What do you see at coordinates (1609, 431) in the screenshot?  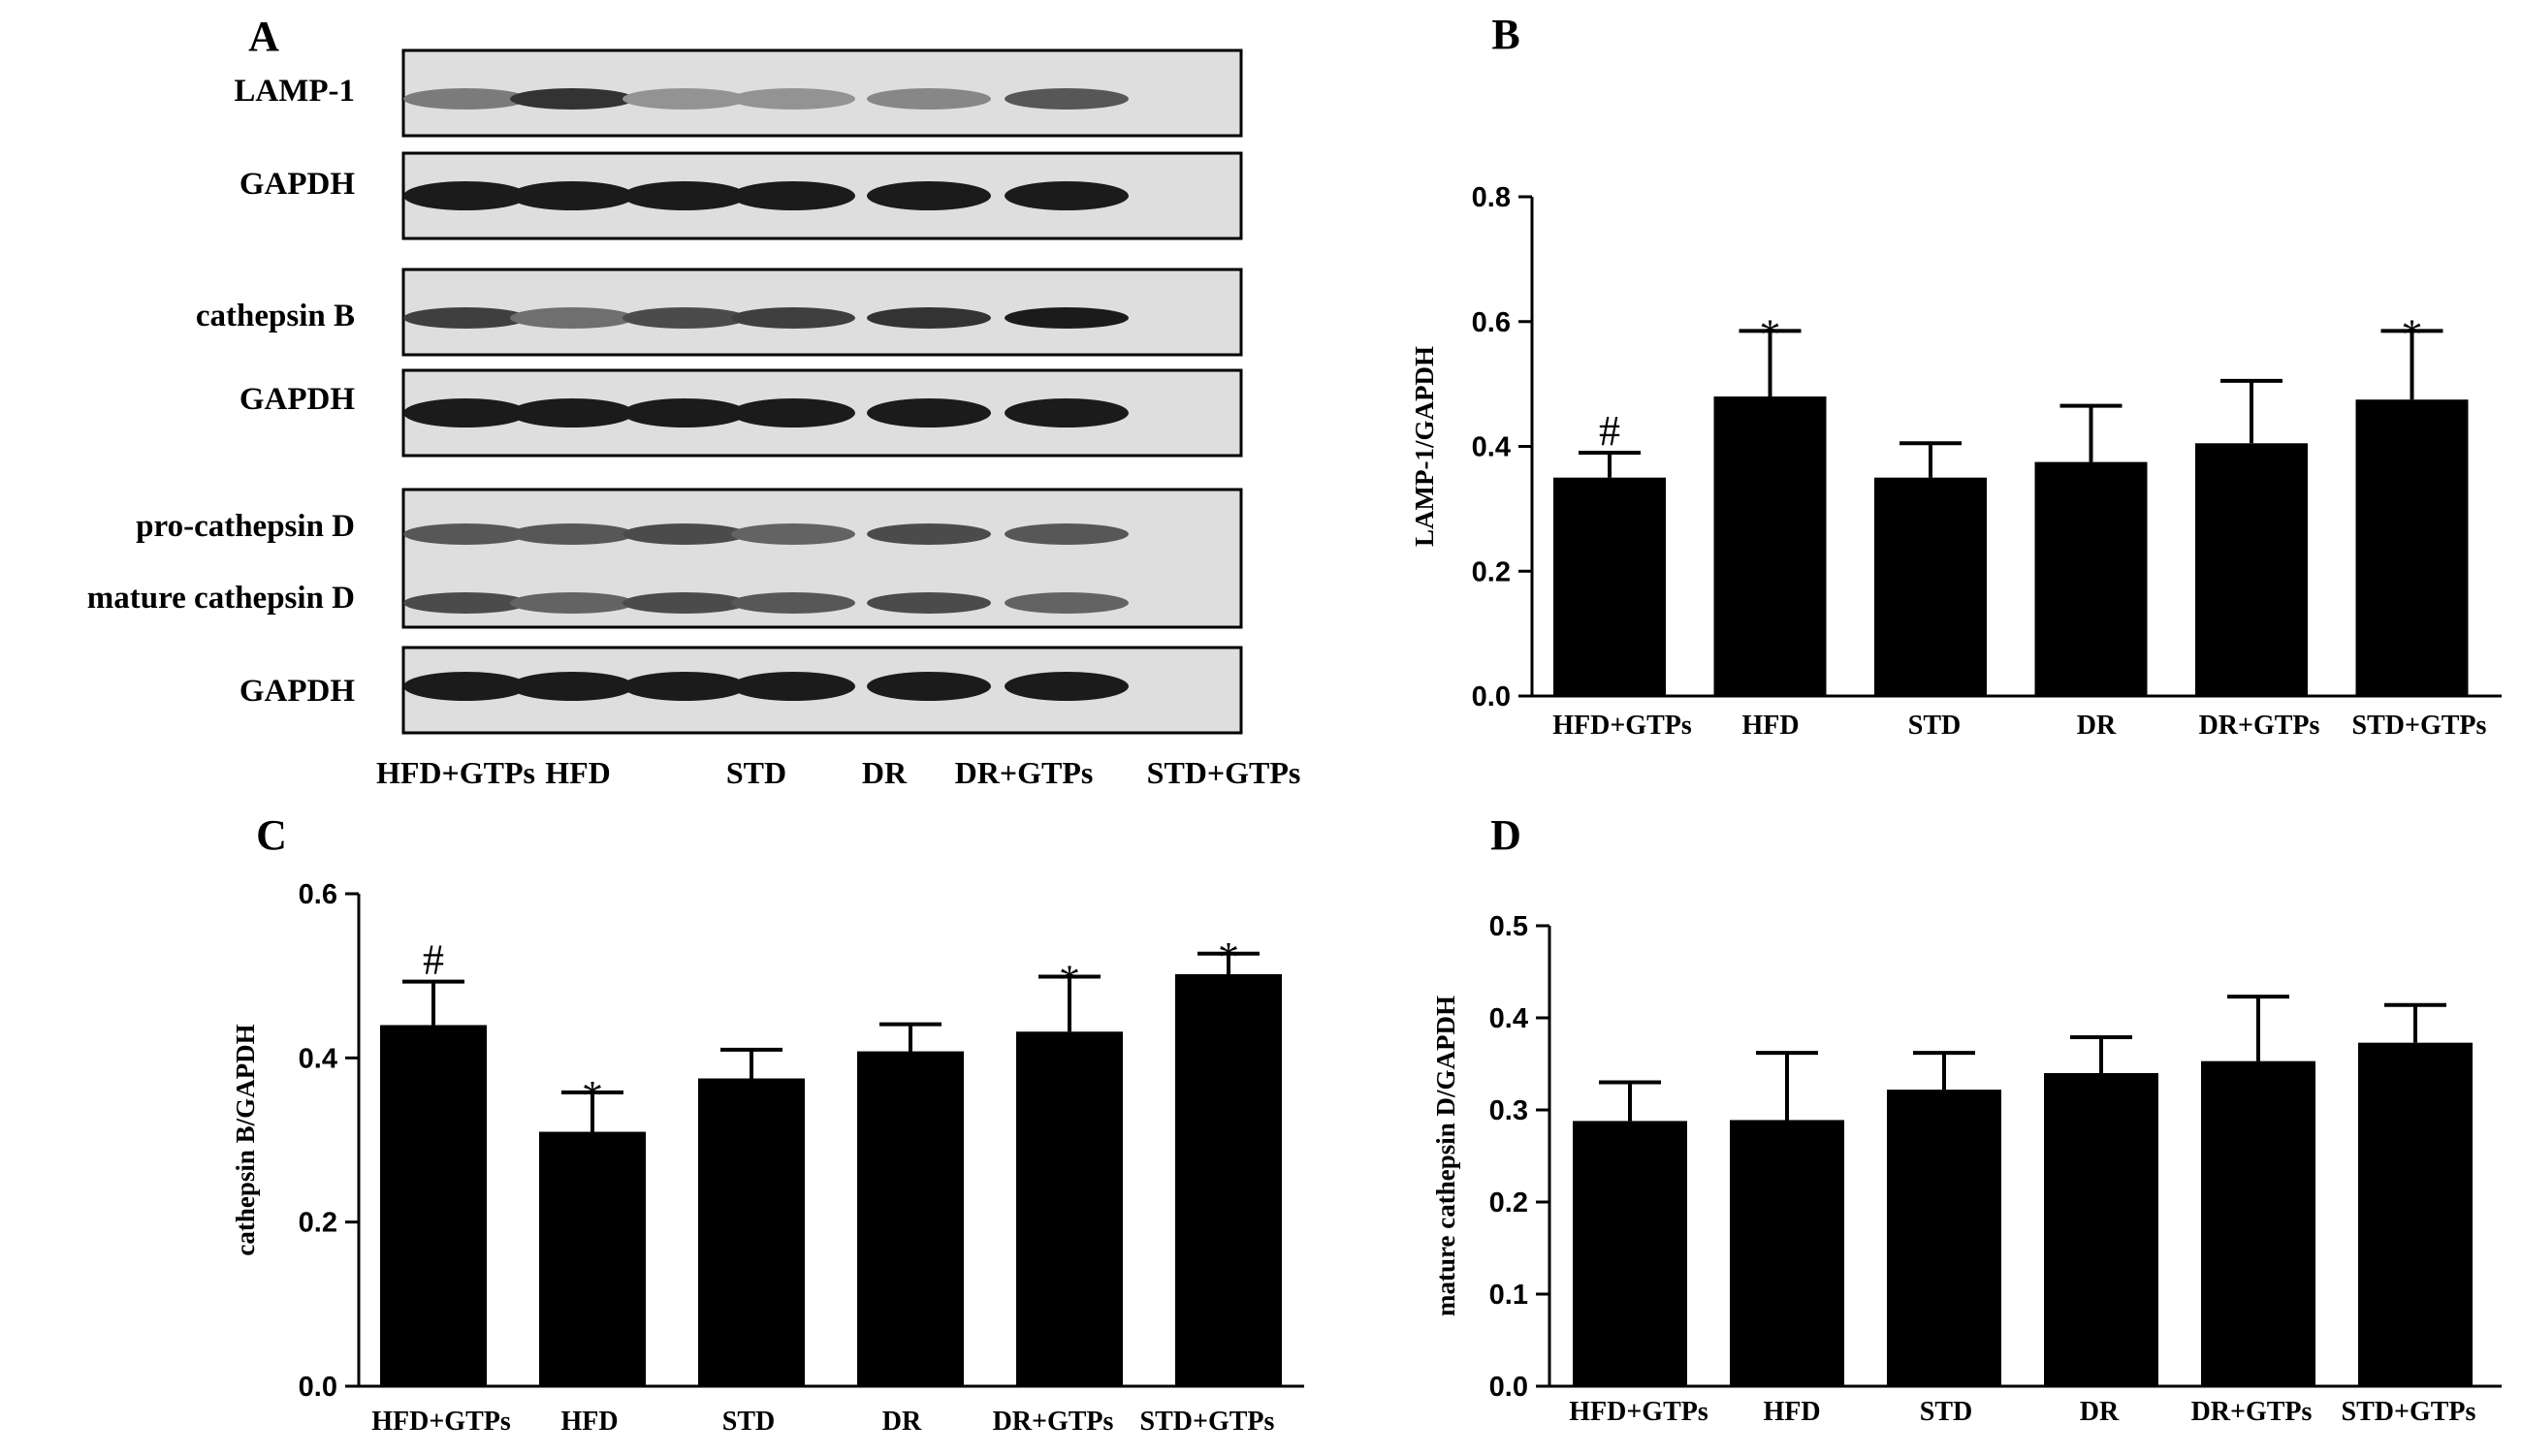 I see `significance-mark: #` at bounding box center [1609, 431].